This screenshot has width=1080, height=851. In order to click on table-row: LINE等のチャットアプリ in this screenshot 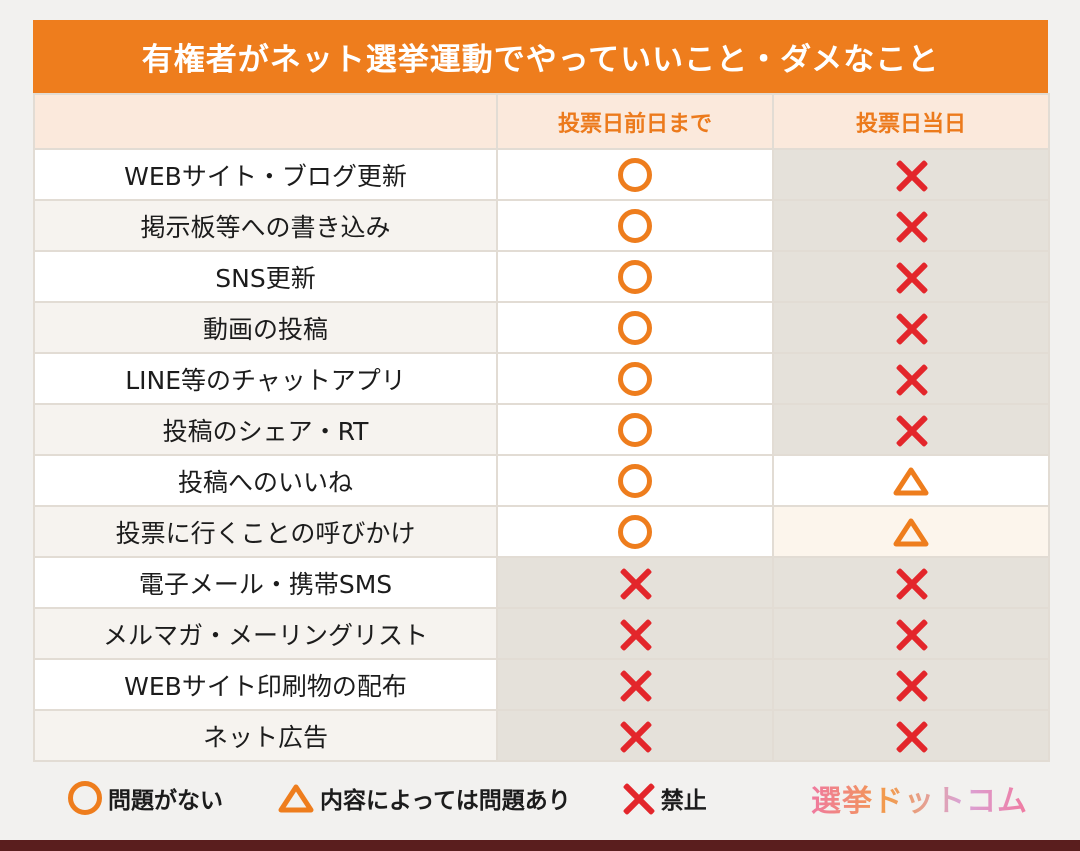, I will do `click(541, 378)`.